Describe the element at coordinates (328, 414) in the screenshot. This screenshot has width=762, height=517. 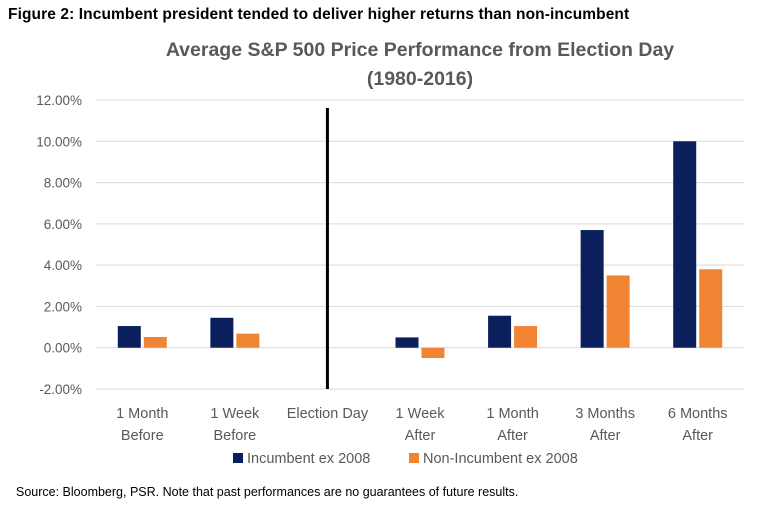
I see `x-tick-label: Election Day` at that location.